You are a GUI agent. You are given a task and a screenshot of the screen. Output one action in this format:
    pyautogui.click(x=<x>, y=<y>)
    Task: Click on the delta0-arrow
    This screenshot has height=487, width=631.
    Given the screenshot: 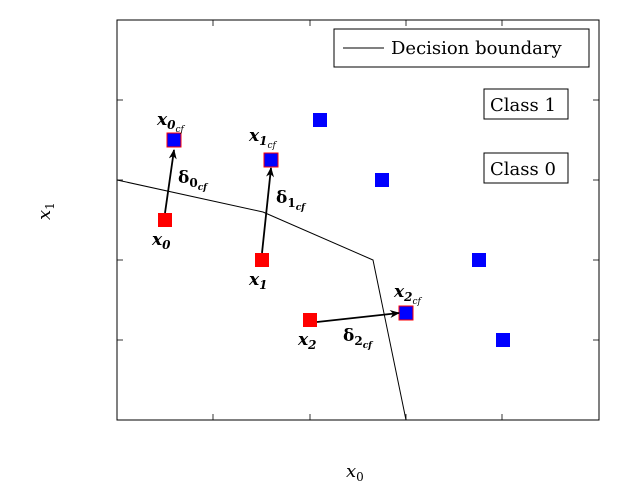 What is the action you would take?
    pyautogui.click(x=170, y=181)
    